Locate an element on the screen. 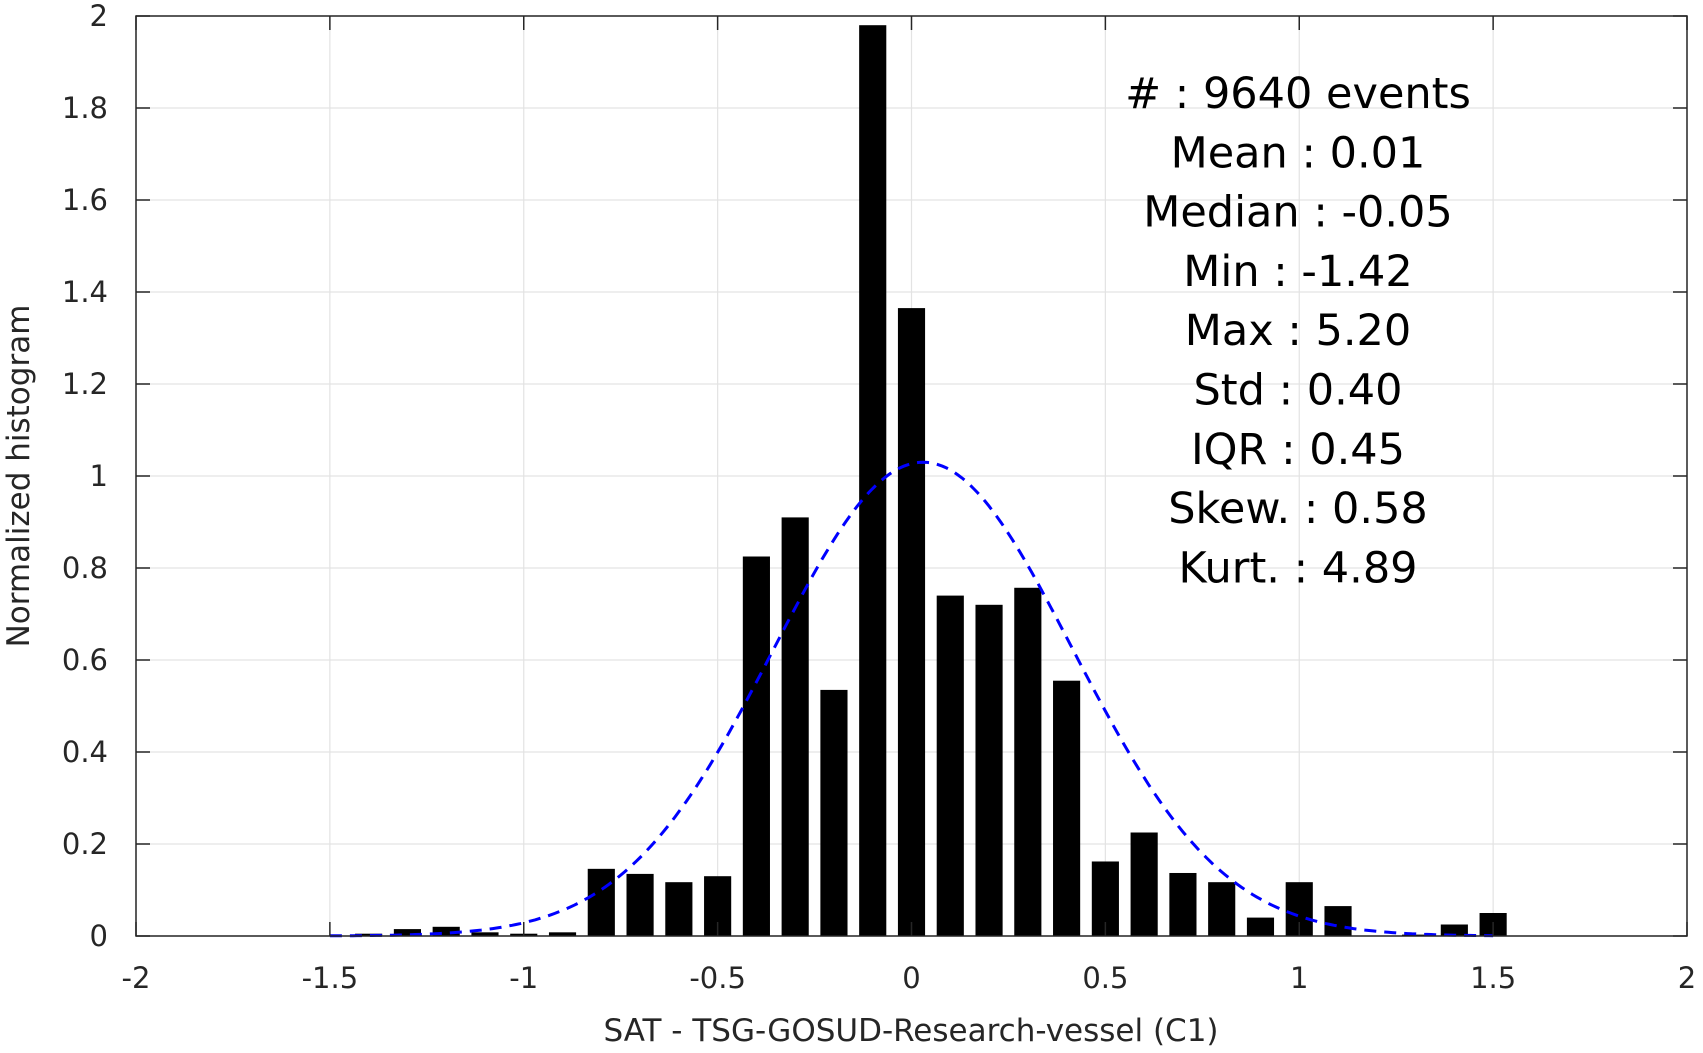 This screenshot has height=1053, width=1703. stats-label: IQR is located at coordinates (1236, 450).